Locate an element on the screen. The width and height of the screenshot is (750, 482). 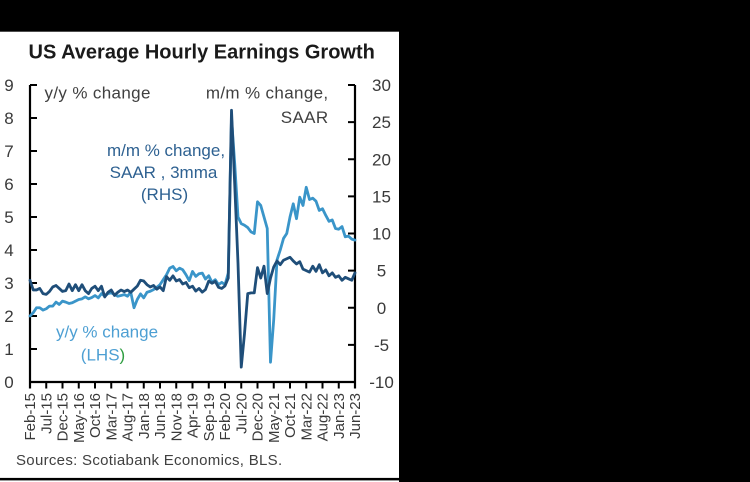
svg-text: Jan-23 is located at coordinates (339, 416).